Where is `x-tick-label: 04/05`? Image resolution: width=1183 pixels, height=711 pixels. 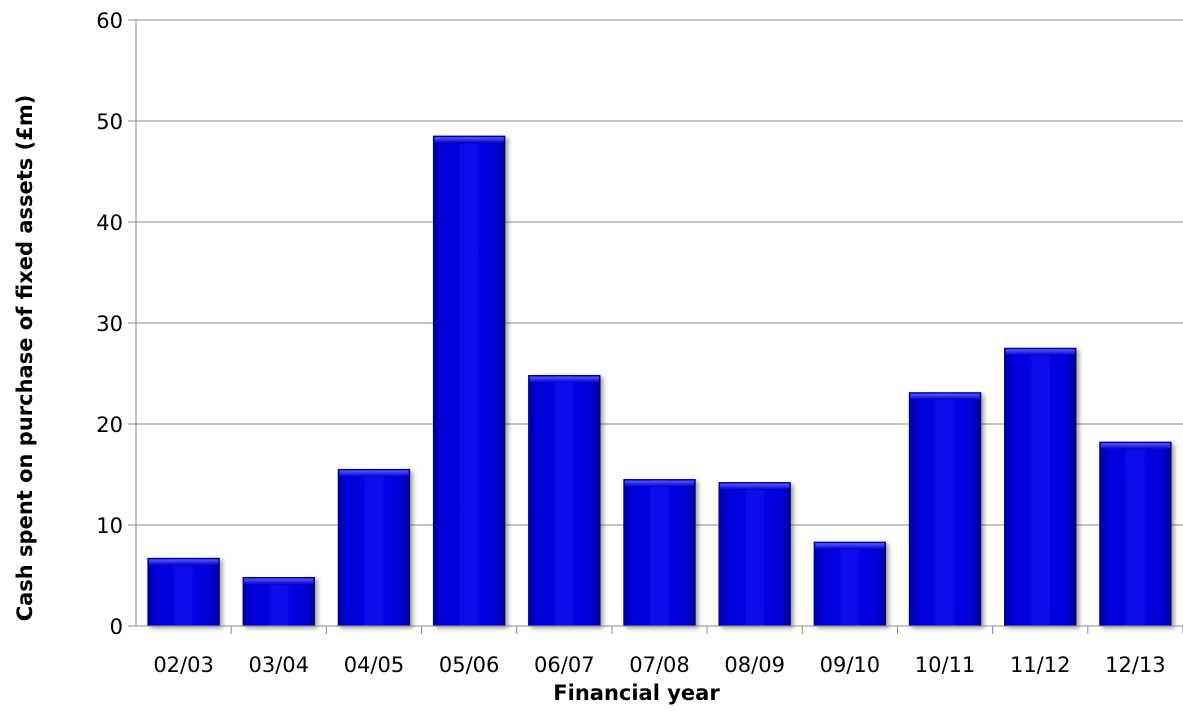 x-tick-label: 04/05 is located at coordinates (374, 665).